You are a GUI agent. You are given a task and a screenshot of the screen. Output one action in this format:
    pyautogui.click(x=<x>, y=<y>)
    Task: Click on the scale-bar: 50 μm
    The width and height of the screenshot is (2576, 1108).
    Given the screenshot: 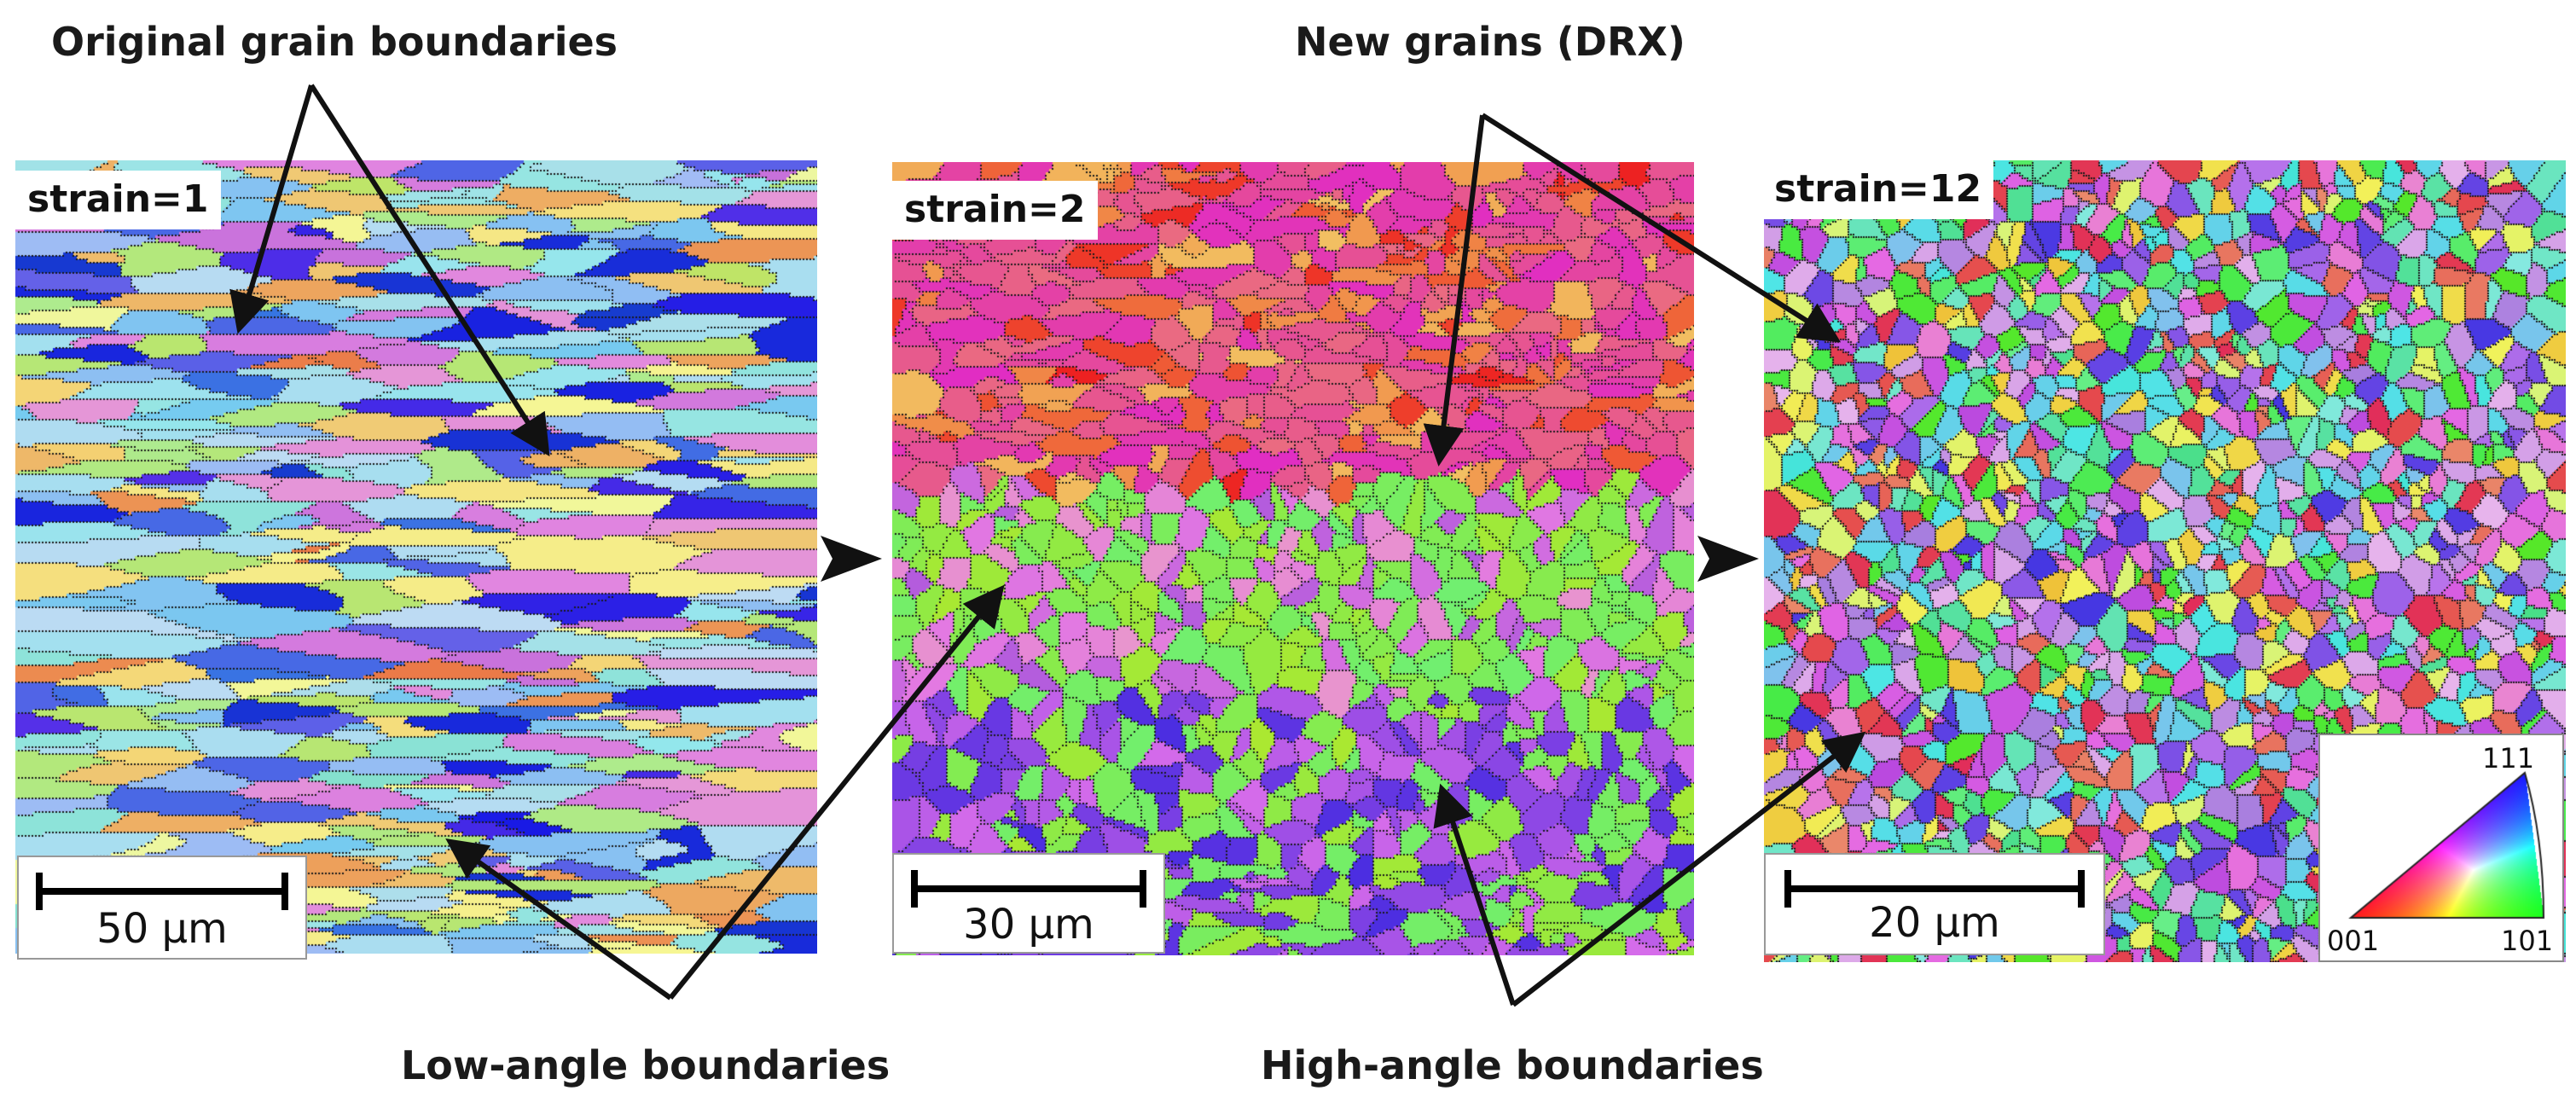 What is the action you would take?
    pyautogui.click(x=162, y=908)
    